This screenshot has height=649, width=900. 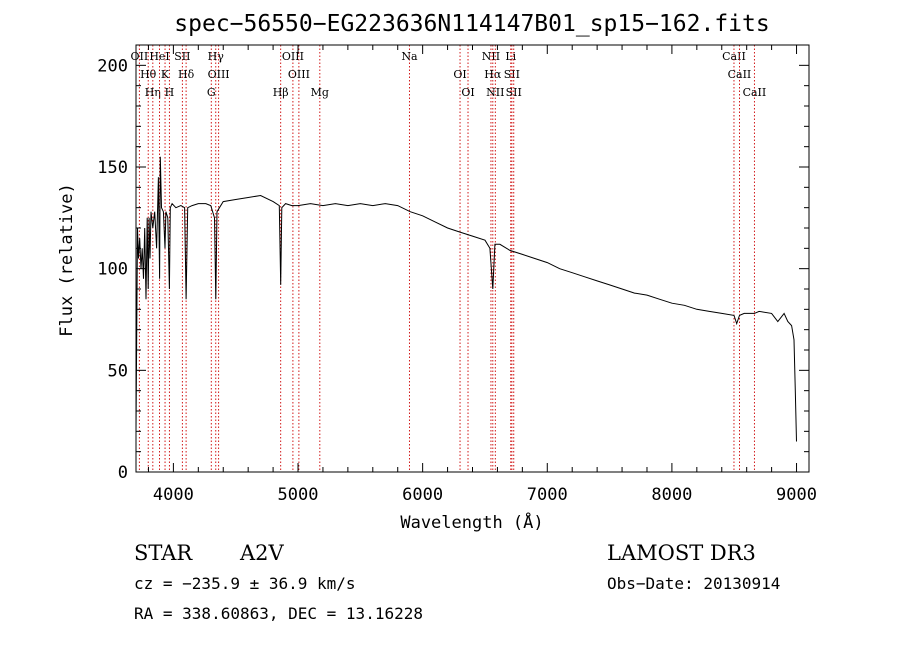 I want to click on line-id-label: H, so click(x=170, y=92).